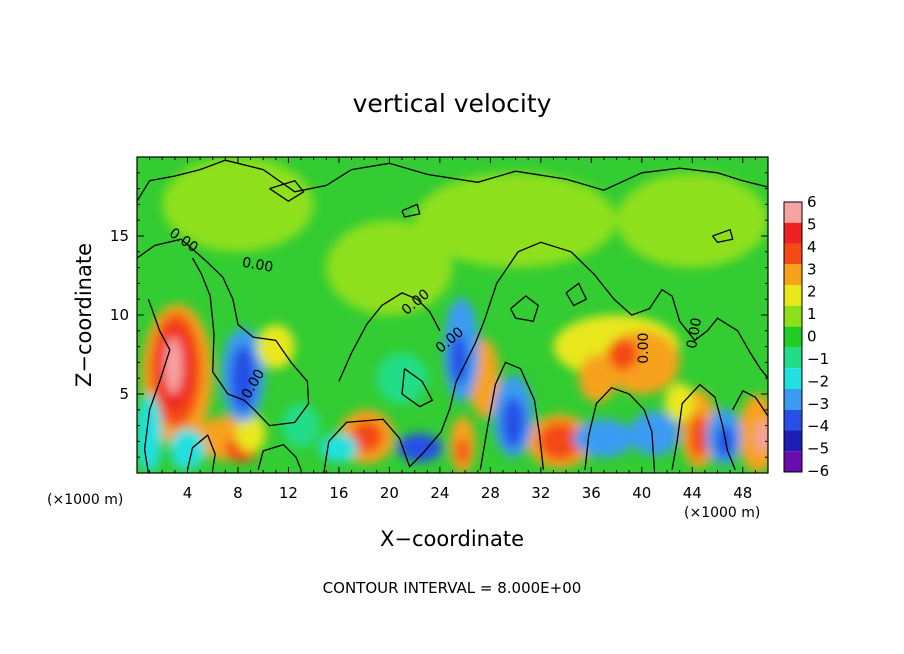  What do you see at coordinates (452, 103) in the screenshot?
I see `chart-title: vertical velocity` at bounding box center [452, 103].